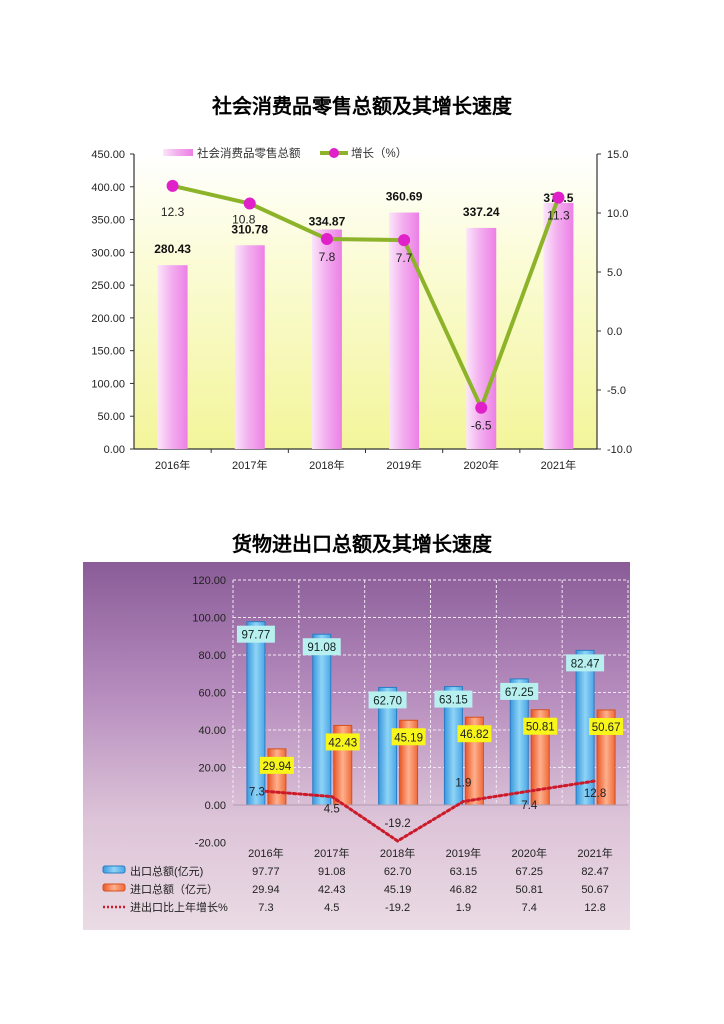  Describe the element at coordinates (326, 339) in the screenshot. I see `bar-retail-2018年` at that location.